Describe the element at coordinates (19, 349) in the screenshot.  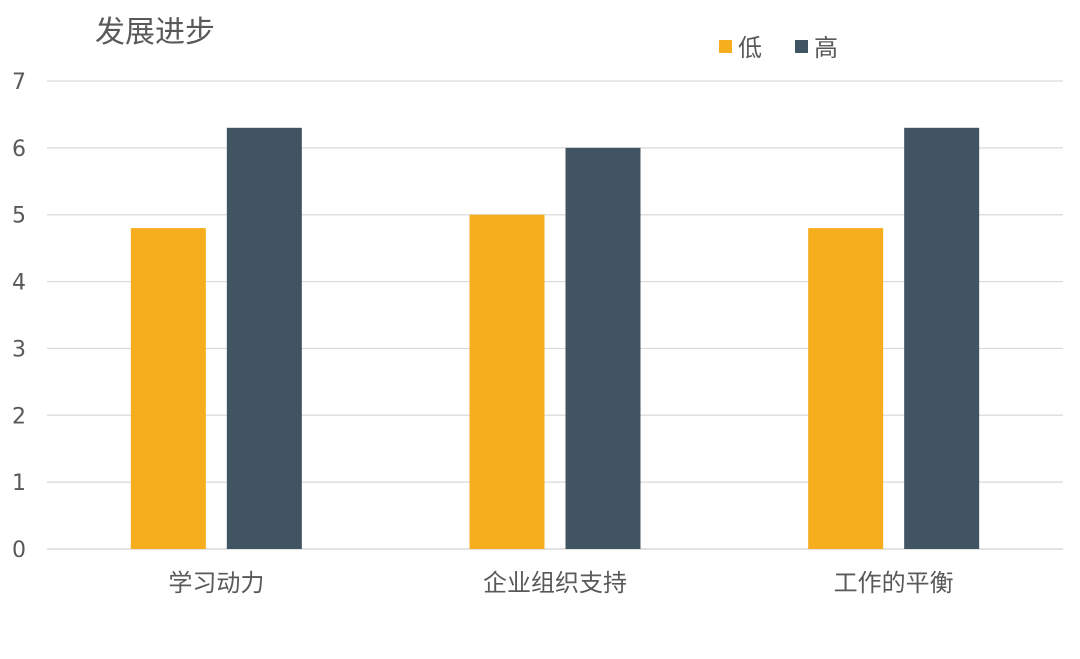
I see `y-tick-label: 3` at that location.